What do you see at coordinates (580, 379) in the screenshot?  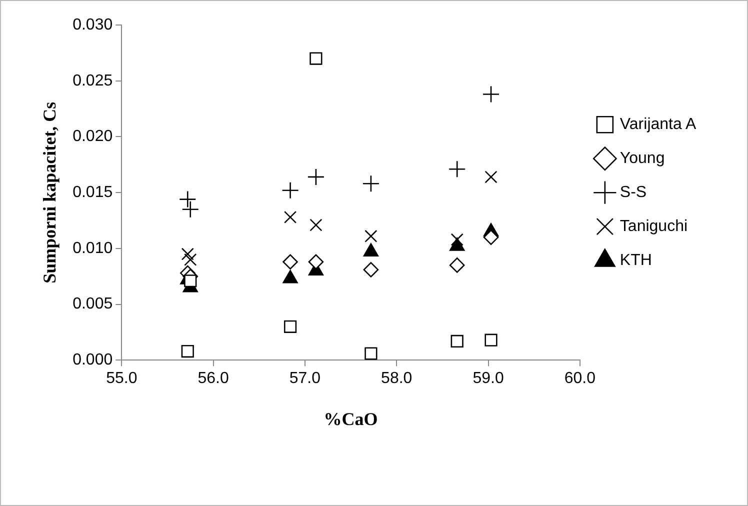 I see `x-tick-label: 60.0` at bounding box center [580, 379].